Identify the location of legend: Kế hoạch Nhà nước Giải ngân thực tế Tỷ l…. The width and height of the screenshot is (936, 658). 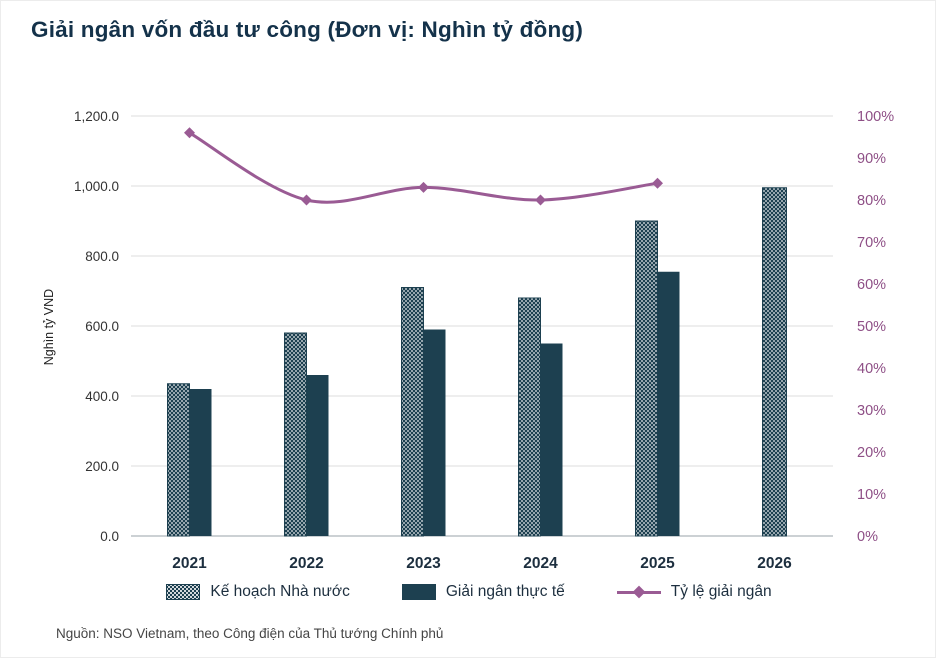
(468, 592).